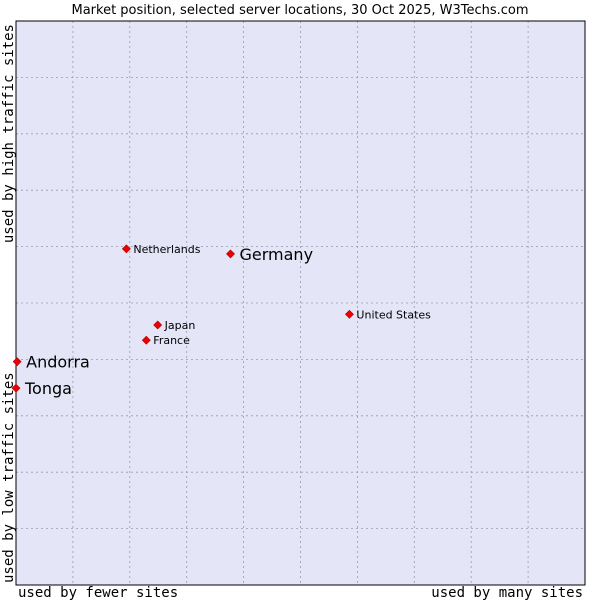 The height and width of the screenshot is (600, 600). I want to click on data-point-france, so click(146, 340).